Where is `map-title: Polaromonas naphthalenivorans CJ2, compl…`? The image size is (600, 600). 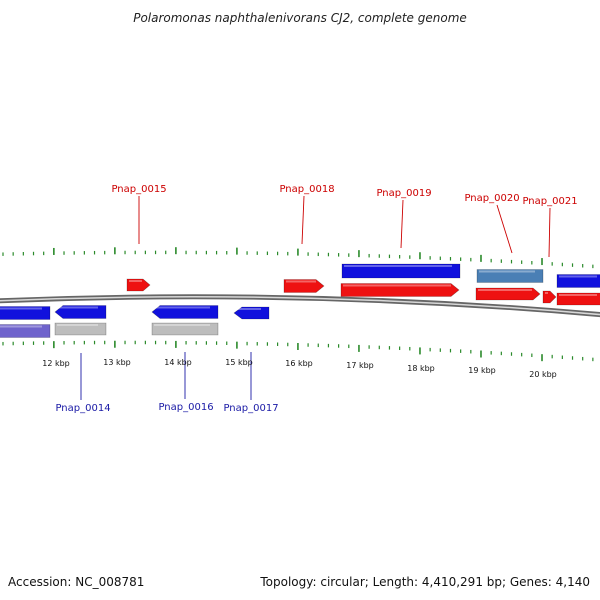
map-title: Polaromonas naphthalenivorans CJ2, compl… is located at coordinates (300, 18).